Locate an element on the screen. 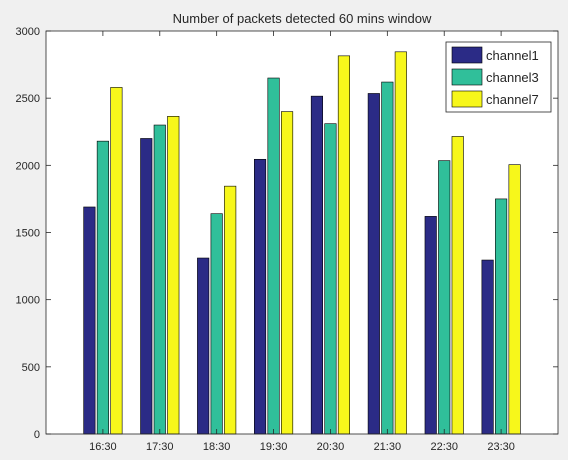 This screenshot has height=460, width=568. y-tick-label: 1500 is located at coordinates (28, 234).